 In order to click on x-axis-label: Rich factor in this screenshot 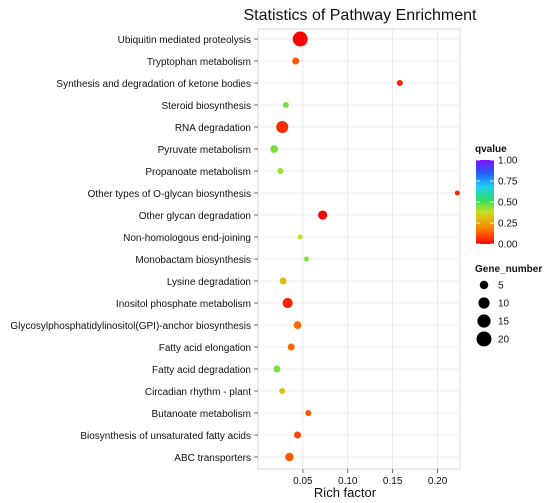, I will do `click(345, 492)`.